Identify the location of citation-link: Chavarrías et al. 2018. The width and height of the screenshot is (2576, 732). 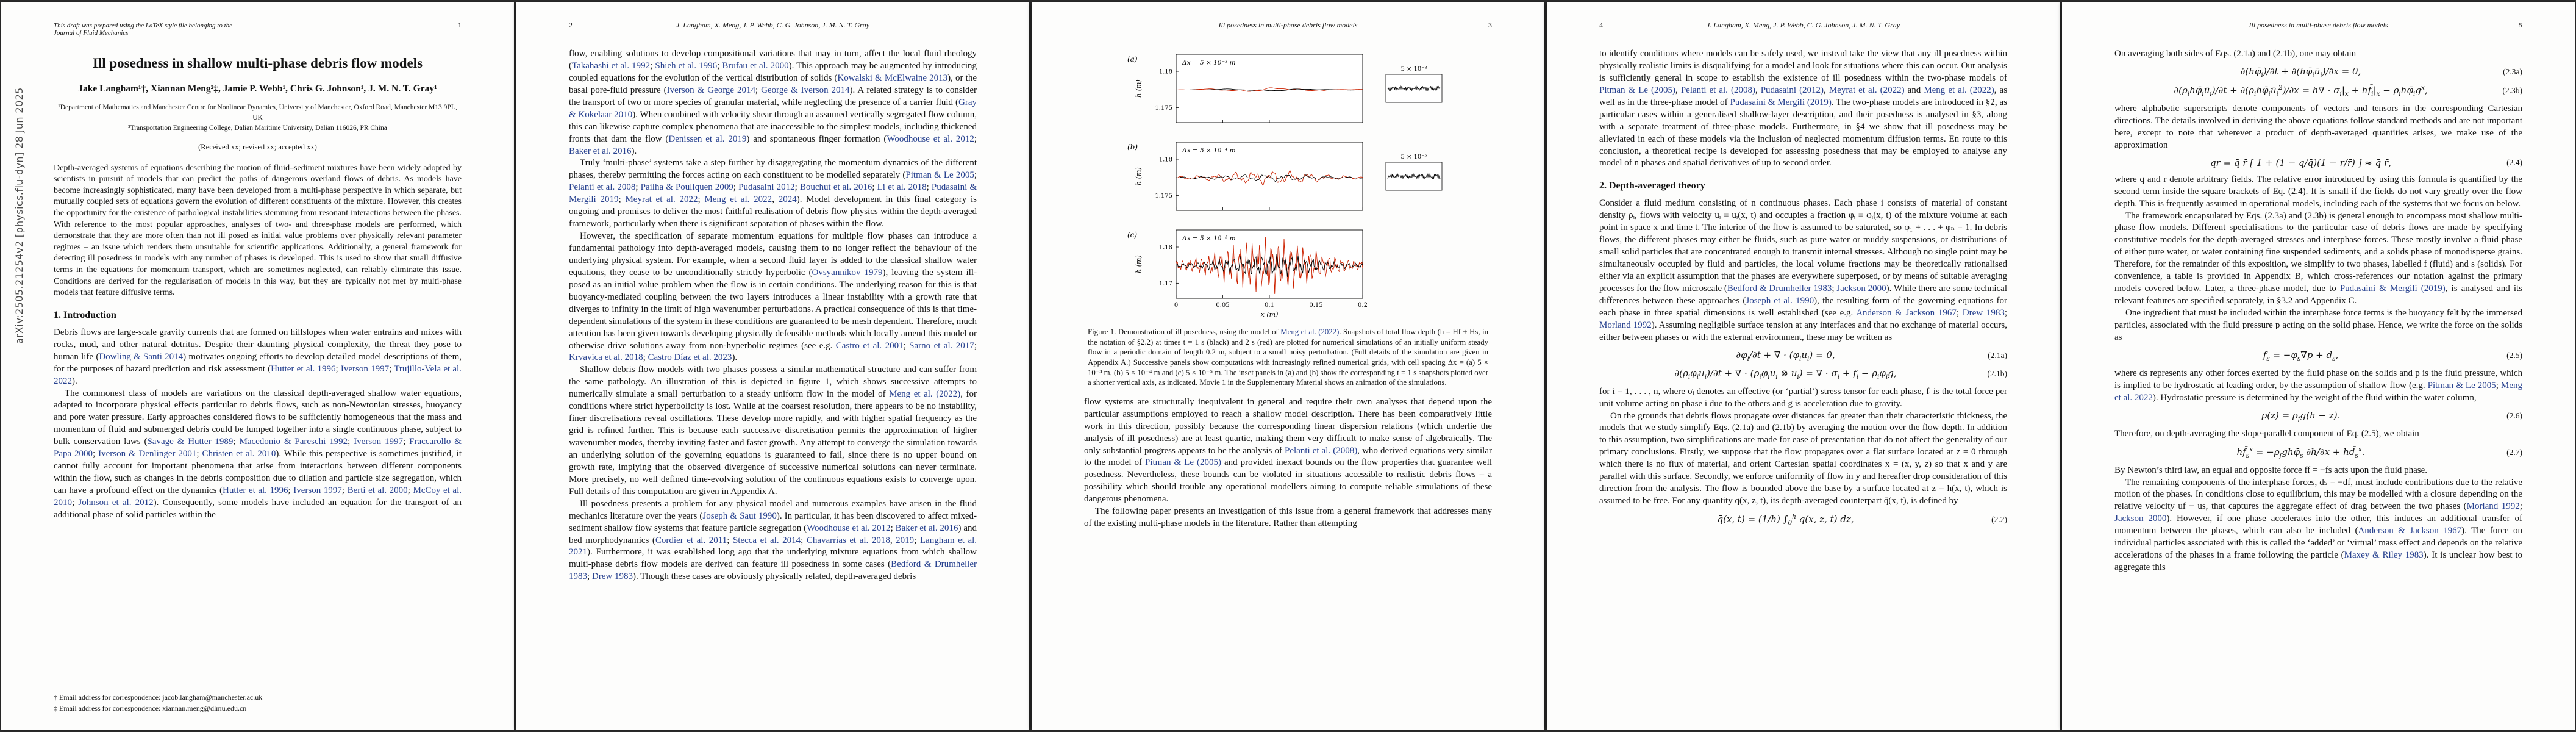
(848, 540).